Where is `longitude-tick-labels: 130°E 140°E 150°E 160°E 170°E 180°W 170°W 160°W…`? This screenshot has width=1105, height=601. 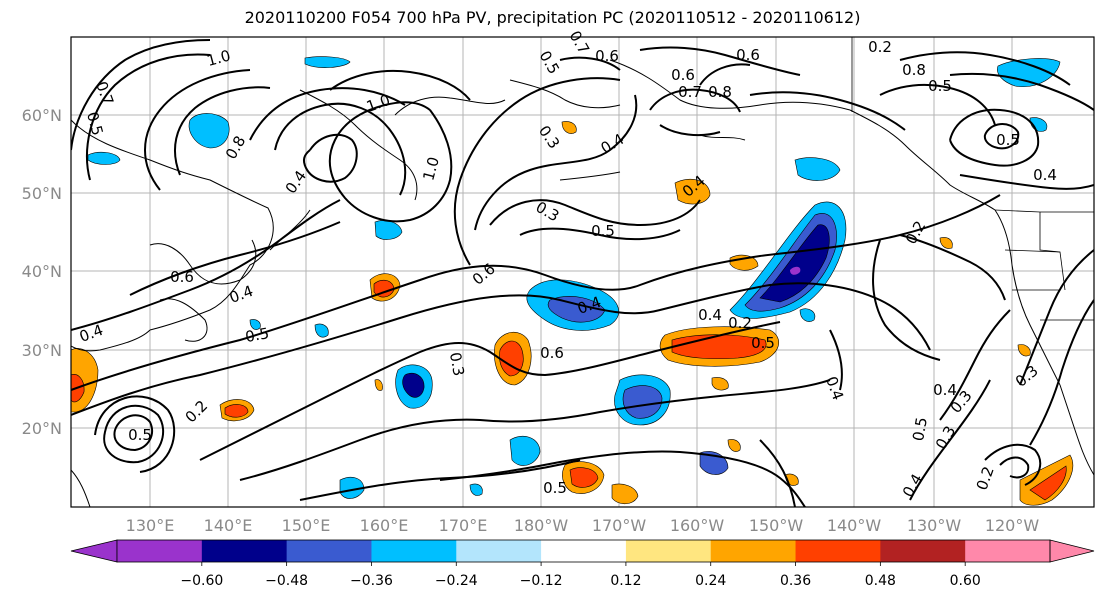 longitude-tick-labels: 130°E 140°E 150°E 160°E 170°E 180°W 170°W 160°W… is located at coordinates (583, 525).